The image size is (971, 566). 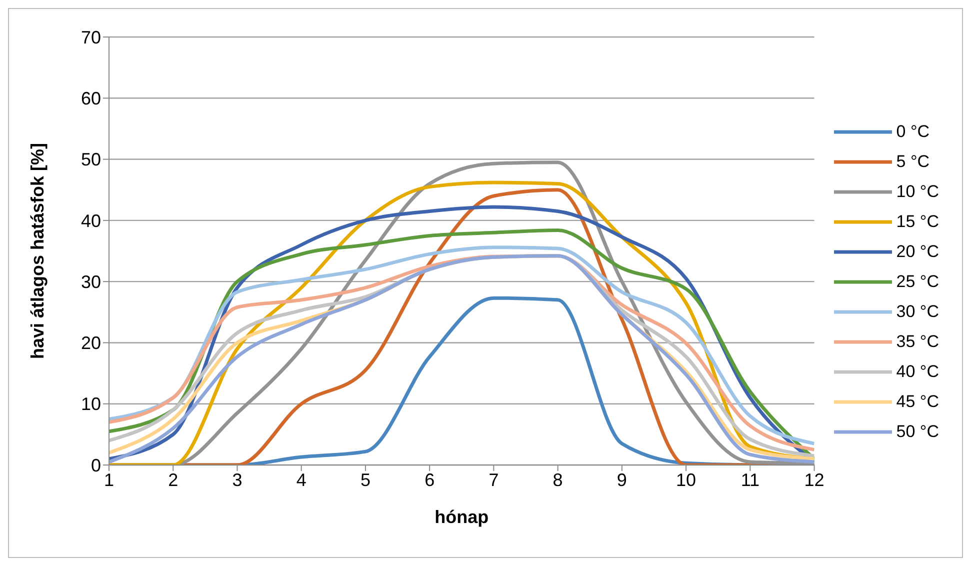 I want to click on legend-label: 5 °C, so click(x=913, y=162).